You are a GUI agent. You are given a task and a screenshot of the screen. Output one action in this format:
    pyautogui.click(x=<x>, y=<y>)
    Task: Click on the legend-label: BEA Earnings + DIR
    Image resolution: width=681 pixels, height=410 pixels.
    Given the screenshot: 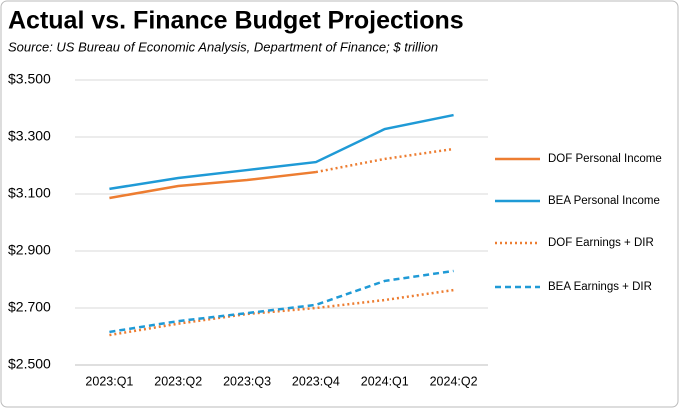 What is the action you would take?
    pyautogui.click(x=600, y=287)
    